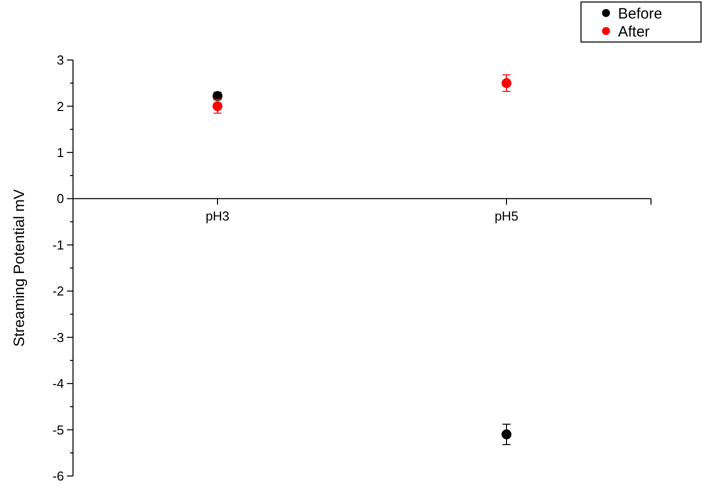 The width and height of the screenshot is (702, 488). I want to click on y-axis-title: Streaming Potential mV, so click(19, 268).